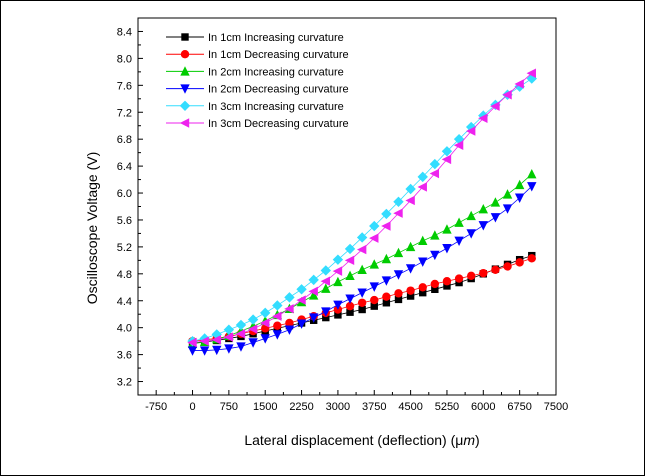  I want to click on x-tick-label: 4500, so click(410, 407).